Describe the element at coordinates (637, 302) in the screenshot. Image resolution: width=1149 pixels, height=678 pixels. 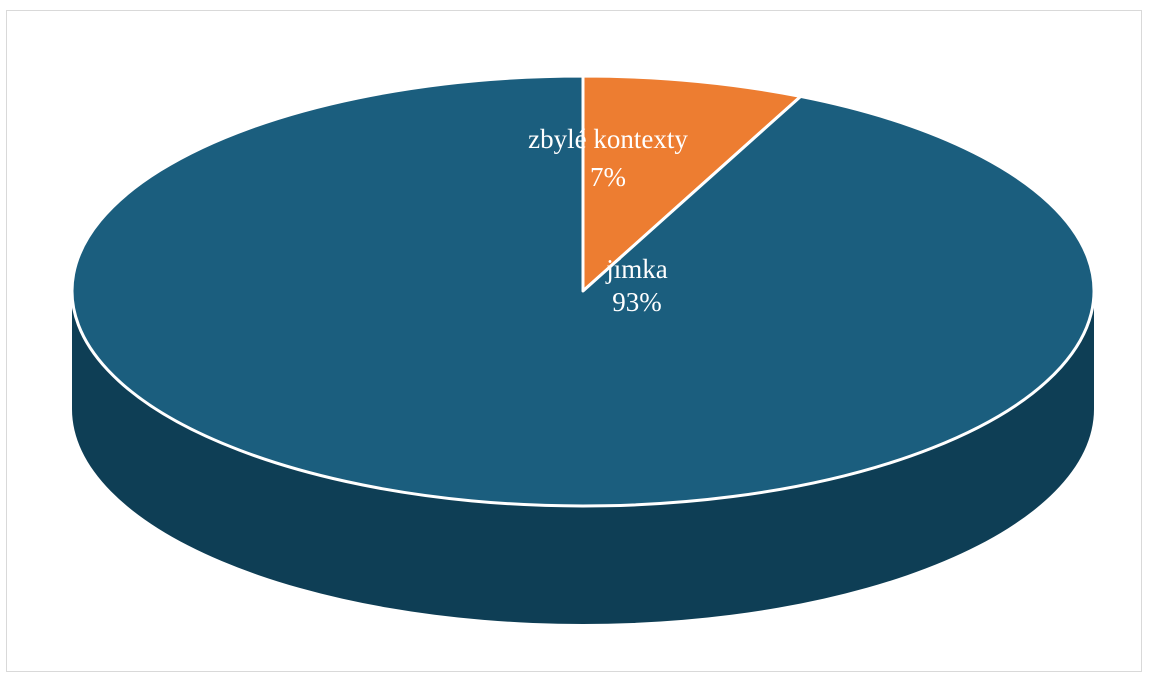
I see `slice-label-value-1: 93%` at that location.